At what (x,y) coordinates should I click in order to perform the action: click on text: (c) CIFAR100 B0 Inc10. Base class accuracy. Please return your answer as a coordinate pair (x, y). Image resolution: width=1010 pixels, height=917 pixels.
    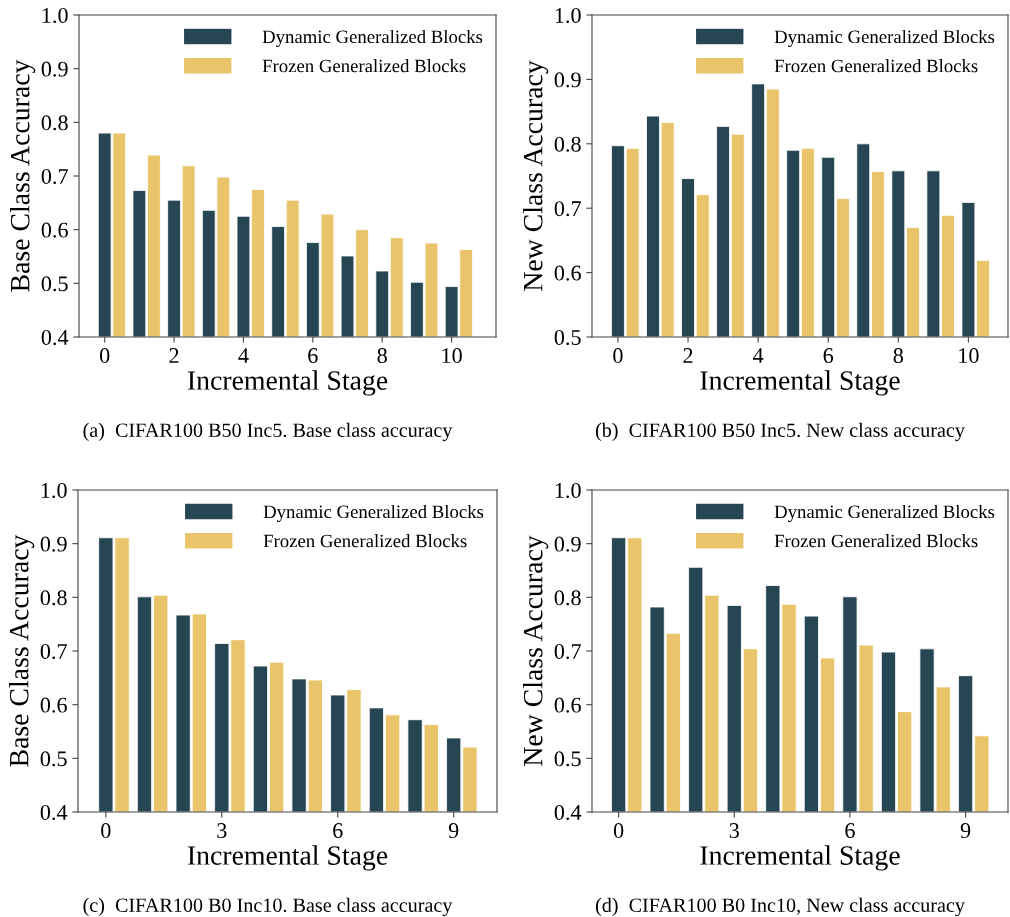
    Looking at the image, I should click on (268, 907).